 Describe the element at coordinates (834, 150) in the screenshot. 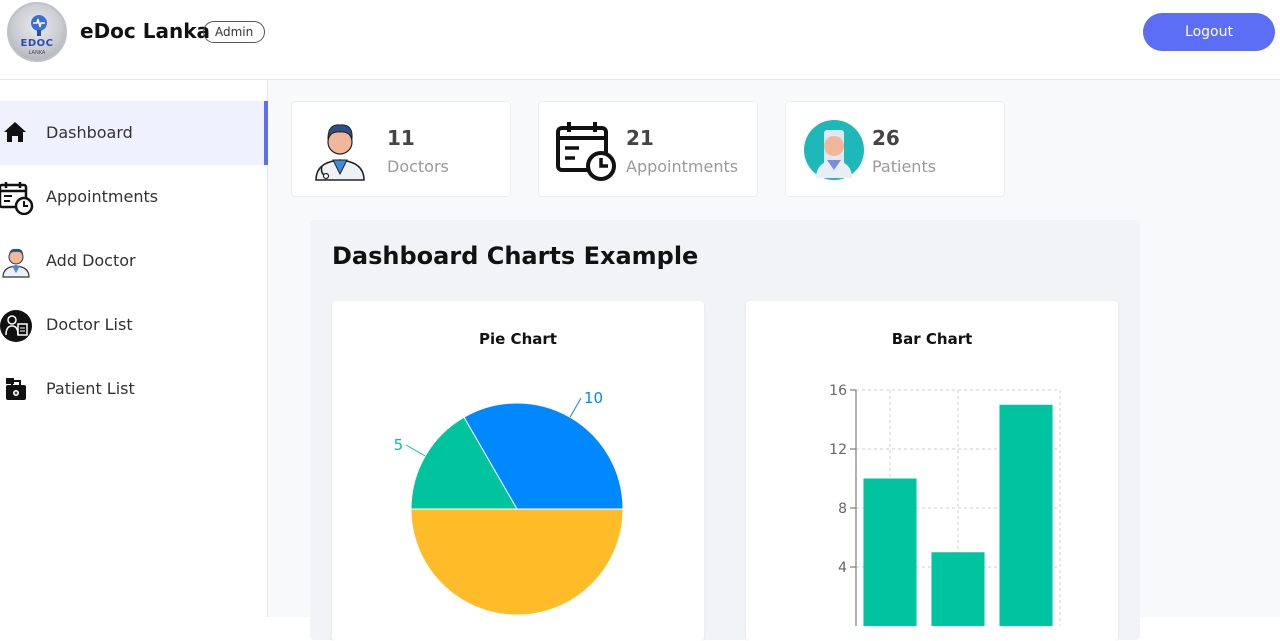

I see `patient-icon` at that location.